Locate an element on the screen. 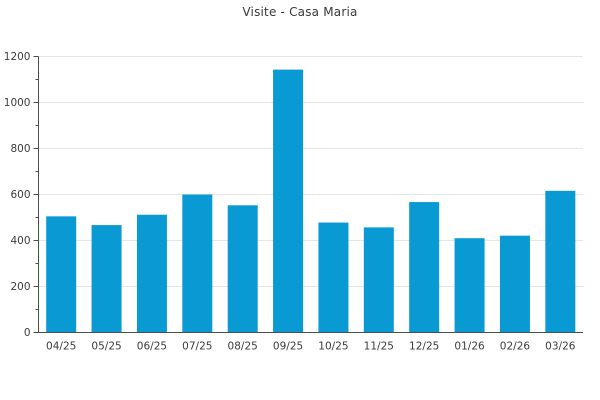 This screenshot has width=600, height=400. x-tick-label: 02/26 is located at coordinates (515, 347).